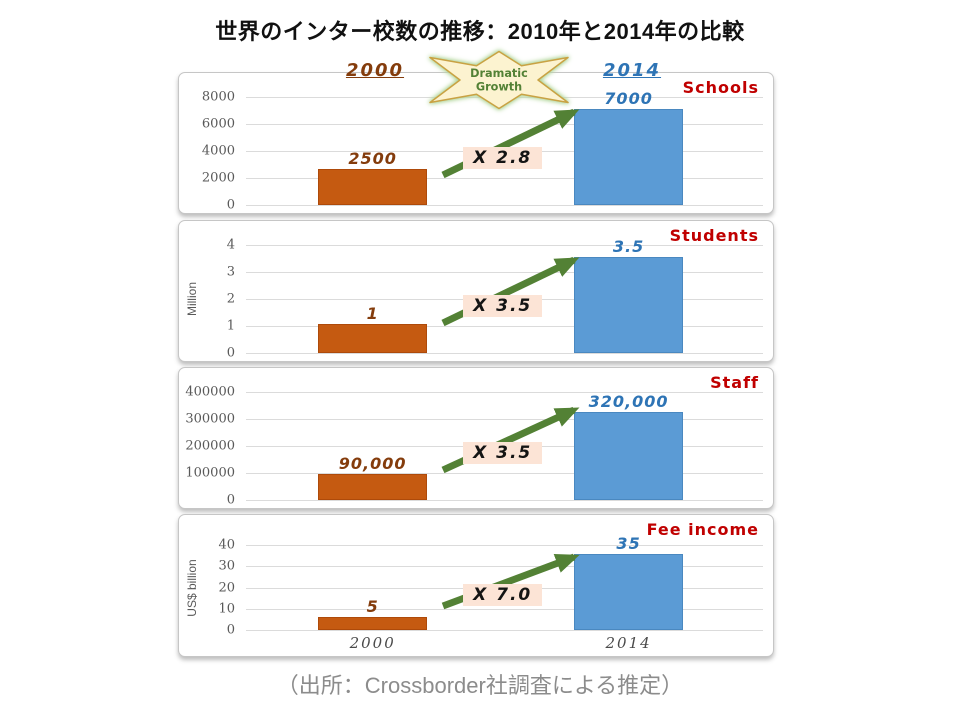 This screenshot has width=960, height=720. What do you see at coordinates (372, 463) in the screenshot?
I see `bar-value-label-2000: 90,000` at bounding box center [372, 463].